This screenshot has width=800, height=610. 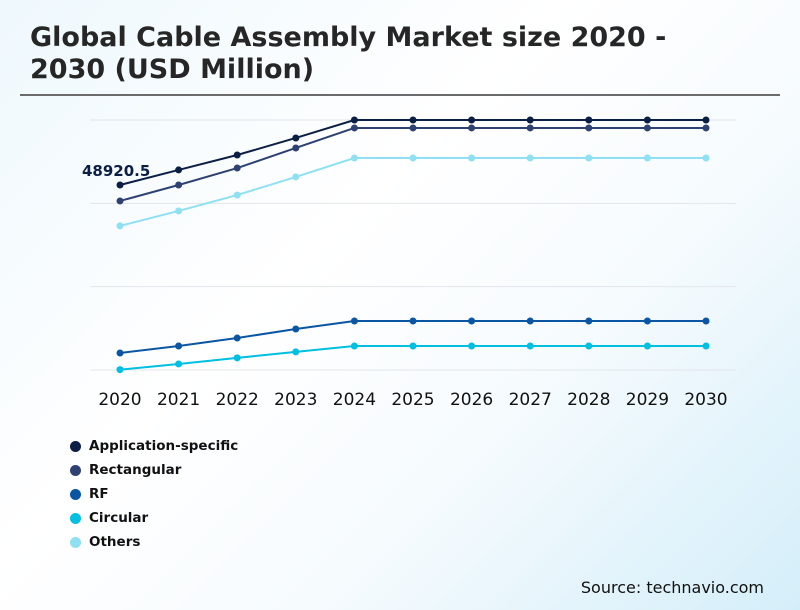 What do you see at coordinates (295, 400) in the screenshot?
I see `x-tick-label: 2023` at bounding box center [295, 400].